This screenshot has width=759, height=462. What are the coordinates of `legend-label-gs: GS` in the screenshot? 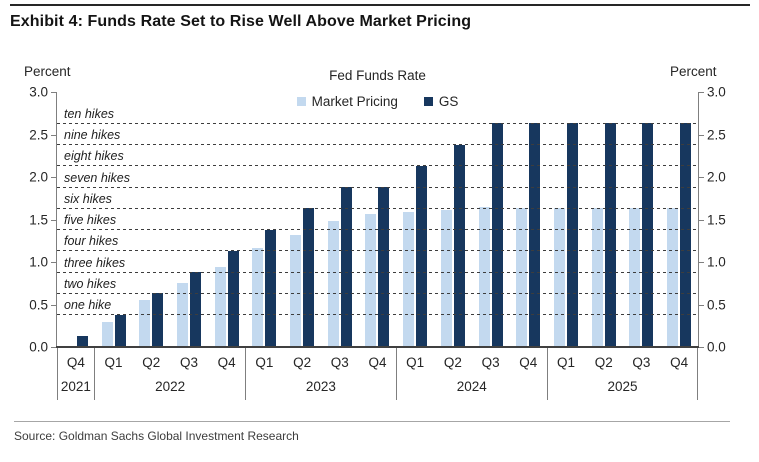 It's located at (448, 101).